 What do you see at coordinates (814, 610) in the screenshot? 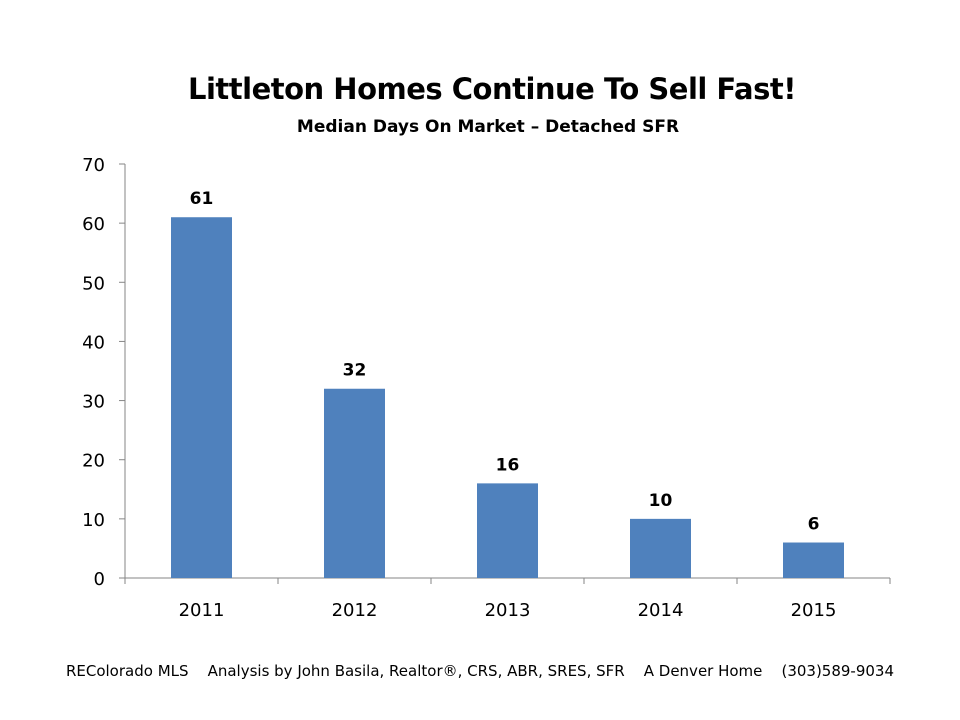
I see `x-tick-label: 2015` at bounding box center [814, 610].